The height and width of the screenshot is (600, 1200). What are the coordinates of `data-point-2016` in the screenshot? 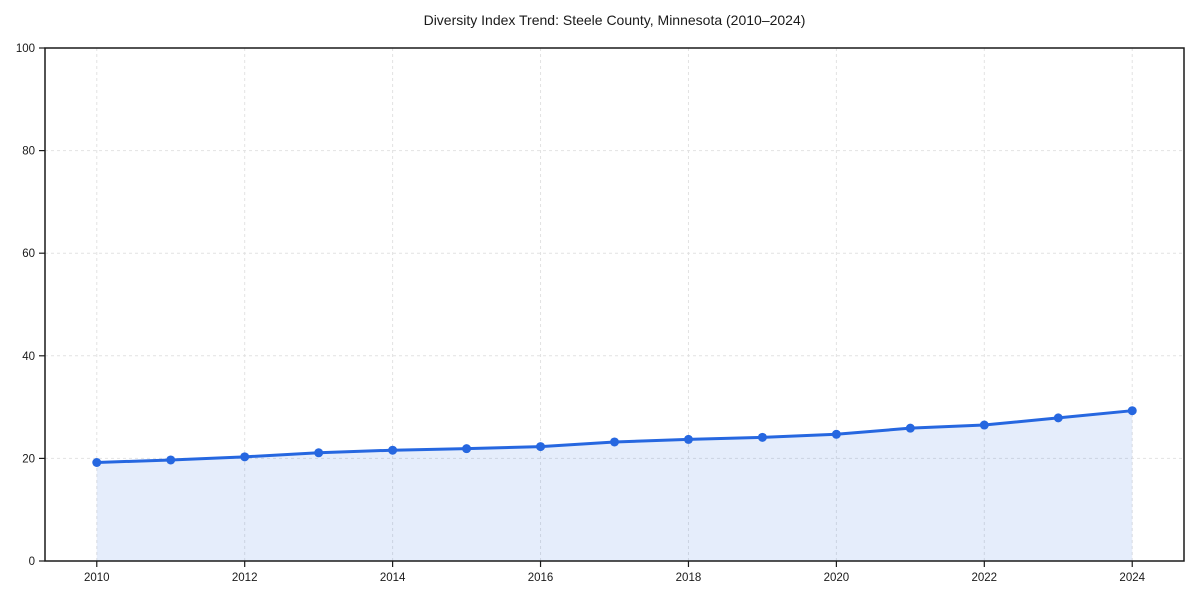 It's located at (541, 447).